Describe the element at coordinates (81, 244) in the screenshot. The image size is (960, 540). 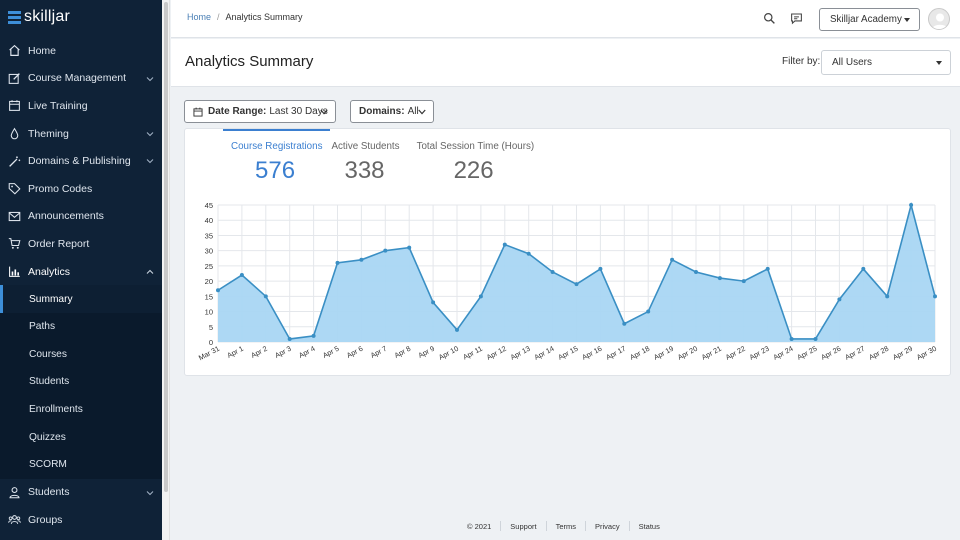
I see `sidebar-item-order-report: Order Report` at that location.